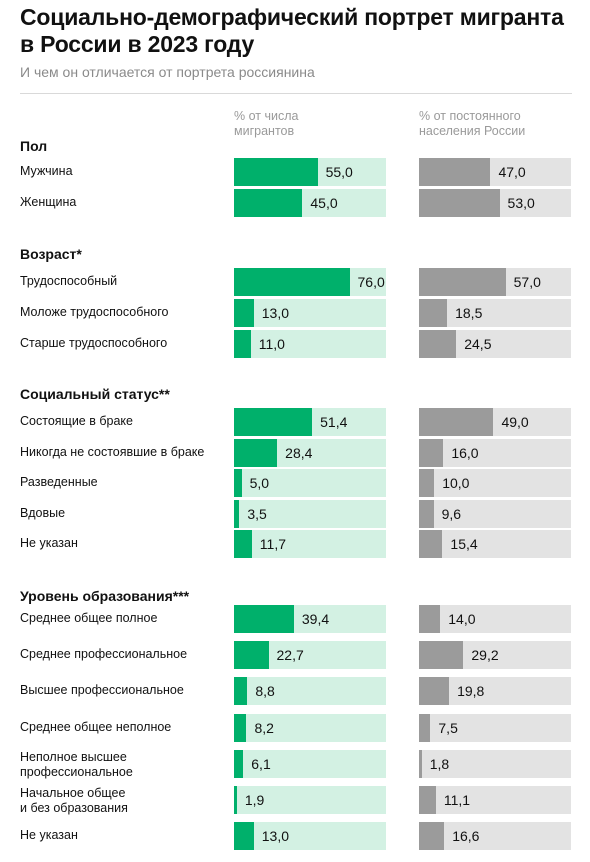  What do you see at coordinates (102, 690) in the screenshot?
I see `row-label: Высшее профессиональное` at bounding box center [102, 690].